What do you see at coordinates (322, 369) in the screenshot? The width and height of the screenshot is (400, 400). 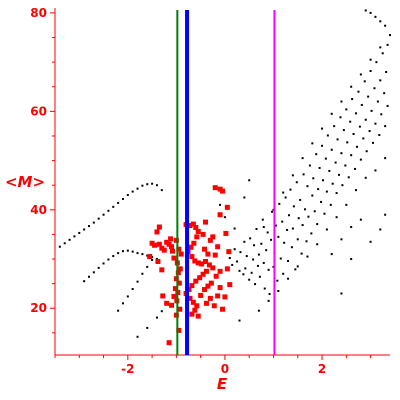 I see `x-tick-label: 2` at bounding box center [322, 369].